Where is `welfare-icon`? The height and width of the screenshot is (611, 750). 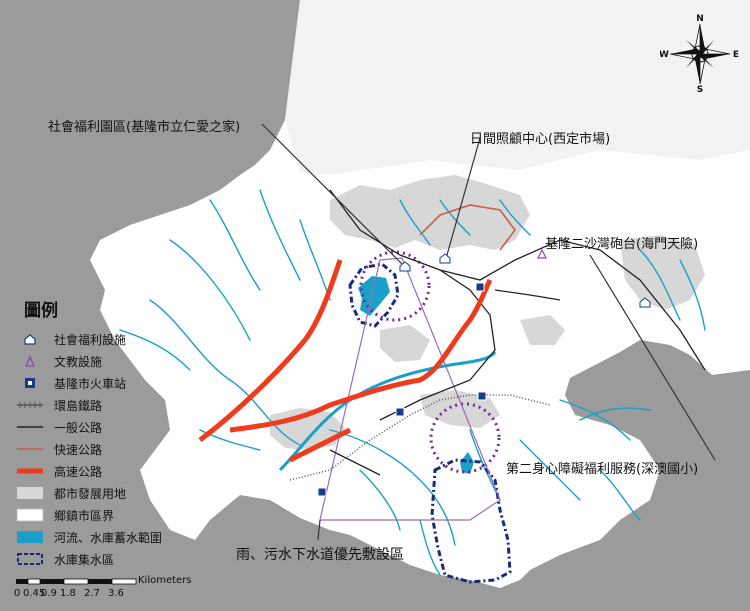 welfare-icon is located at coordinates (30, 339).